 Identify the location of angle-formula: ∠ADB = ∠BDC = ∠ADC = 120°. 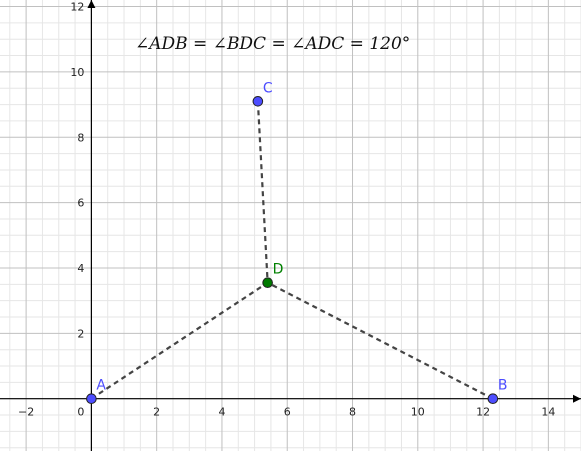
(272, 44).